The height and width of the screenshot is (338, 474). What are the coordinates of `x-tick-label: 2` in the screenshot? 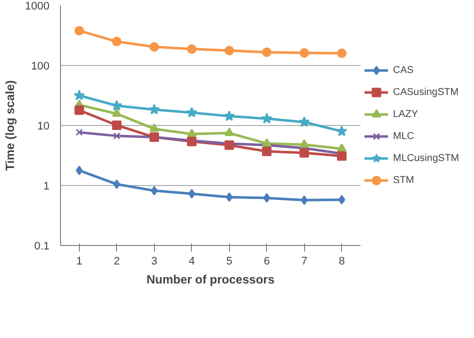 It's located at (117, 262).